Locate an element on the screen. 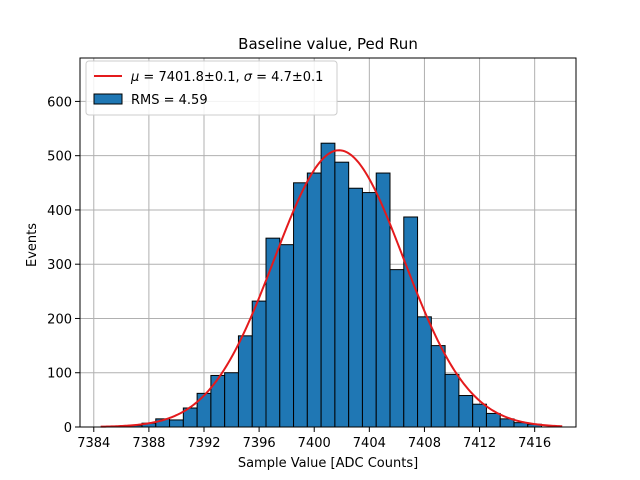 The height and width of the screenshot is (480, 640). y-tick-label: 500 is located at coordinates (59, 157).